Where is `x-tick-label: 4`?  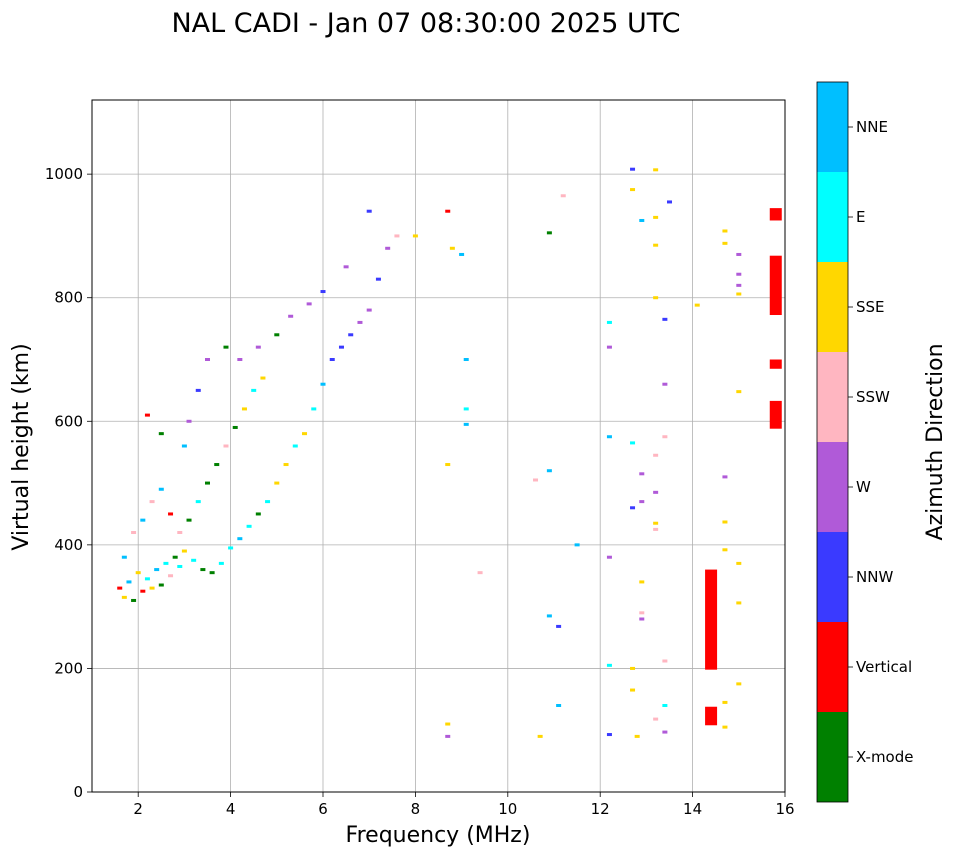 x-tick-label: 4 is located at coordinates (231, 809).